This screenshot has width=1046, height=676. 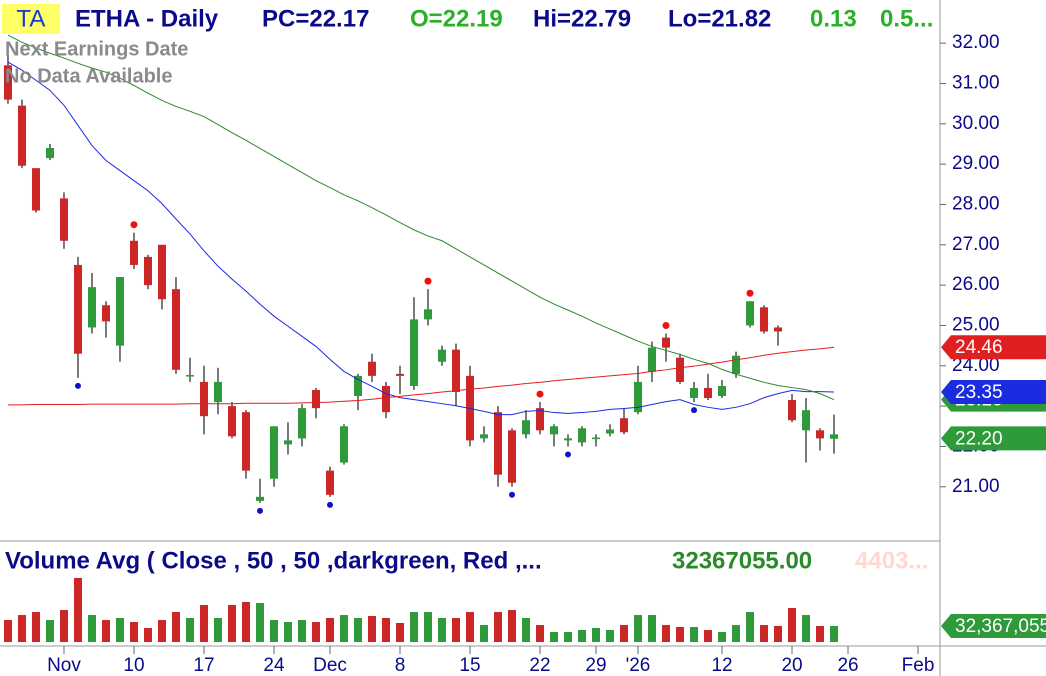 What do you see at coordinates (976, 123) in the screenshot?
I see `y-tick-label: 30.00` at bounding box center [976, 123].